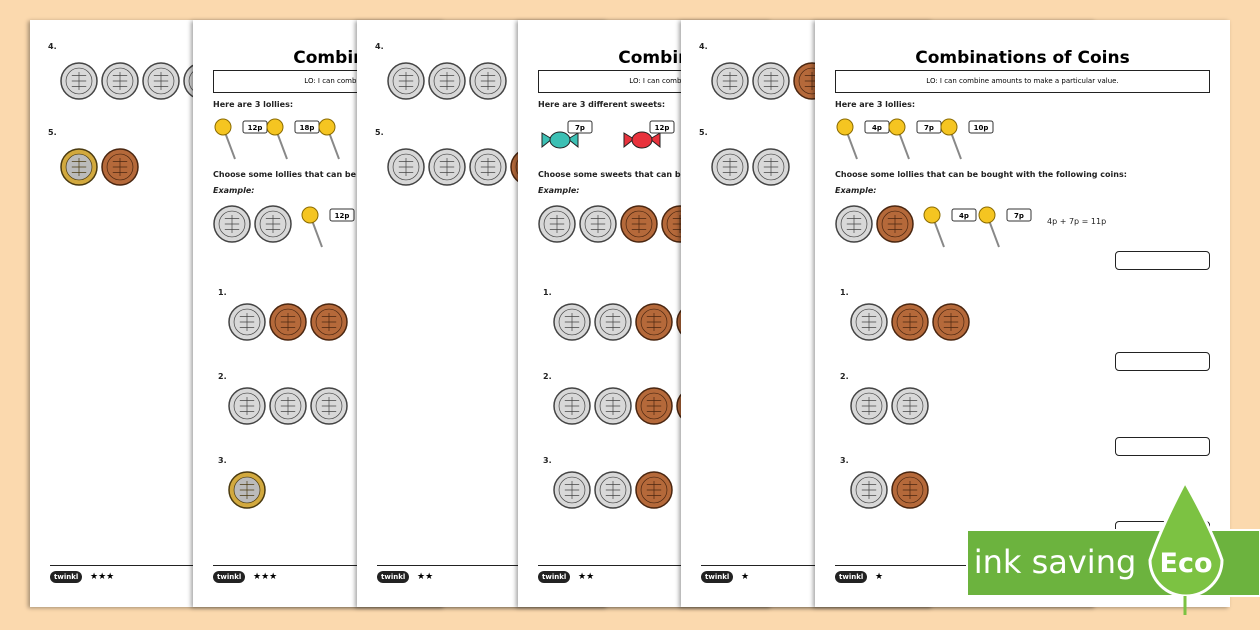  I want to click on question-number: 5., so click(379, 132).